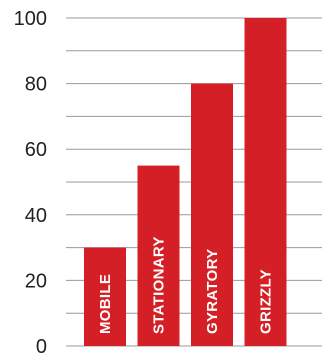  What do you see at coordinates (30, 19) in the screenshot?
I see `y-tick-label: 100` at bounding box center [30, 19].